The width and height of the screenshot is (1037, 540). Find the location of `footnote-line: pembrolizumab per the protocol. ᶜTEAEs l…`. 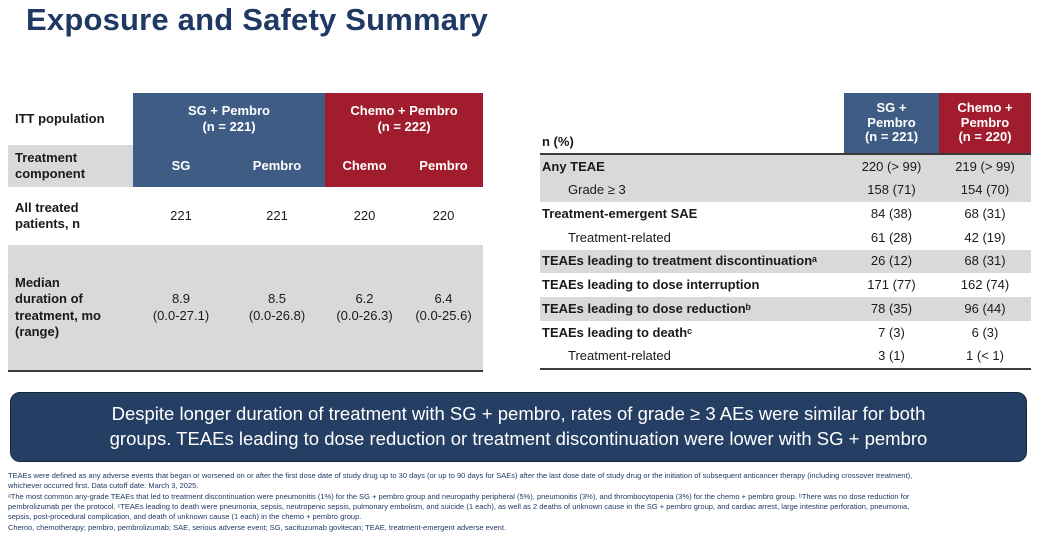

footnote-line: pembrolizumab per the protocol. ᶜTEAEs l… is located at coordinates (459, 507).